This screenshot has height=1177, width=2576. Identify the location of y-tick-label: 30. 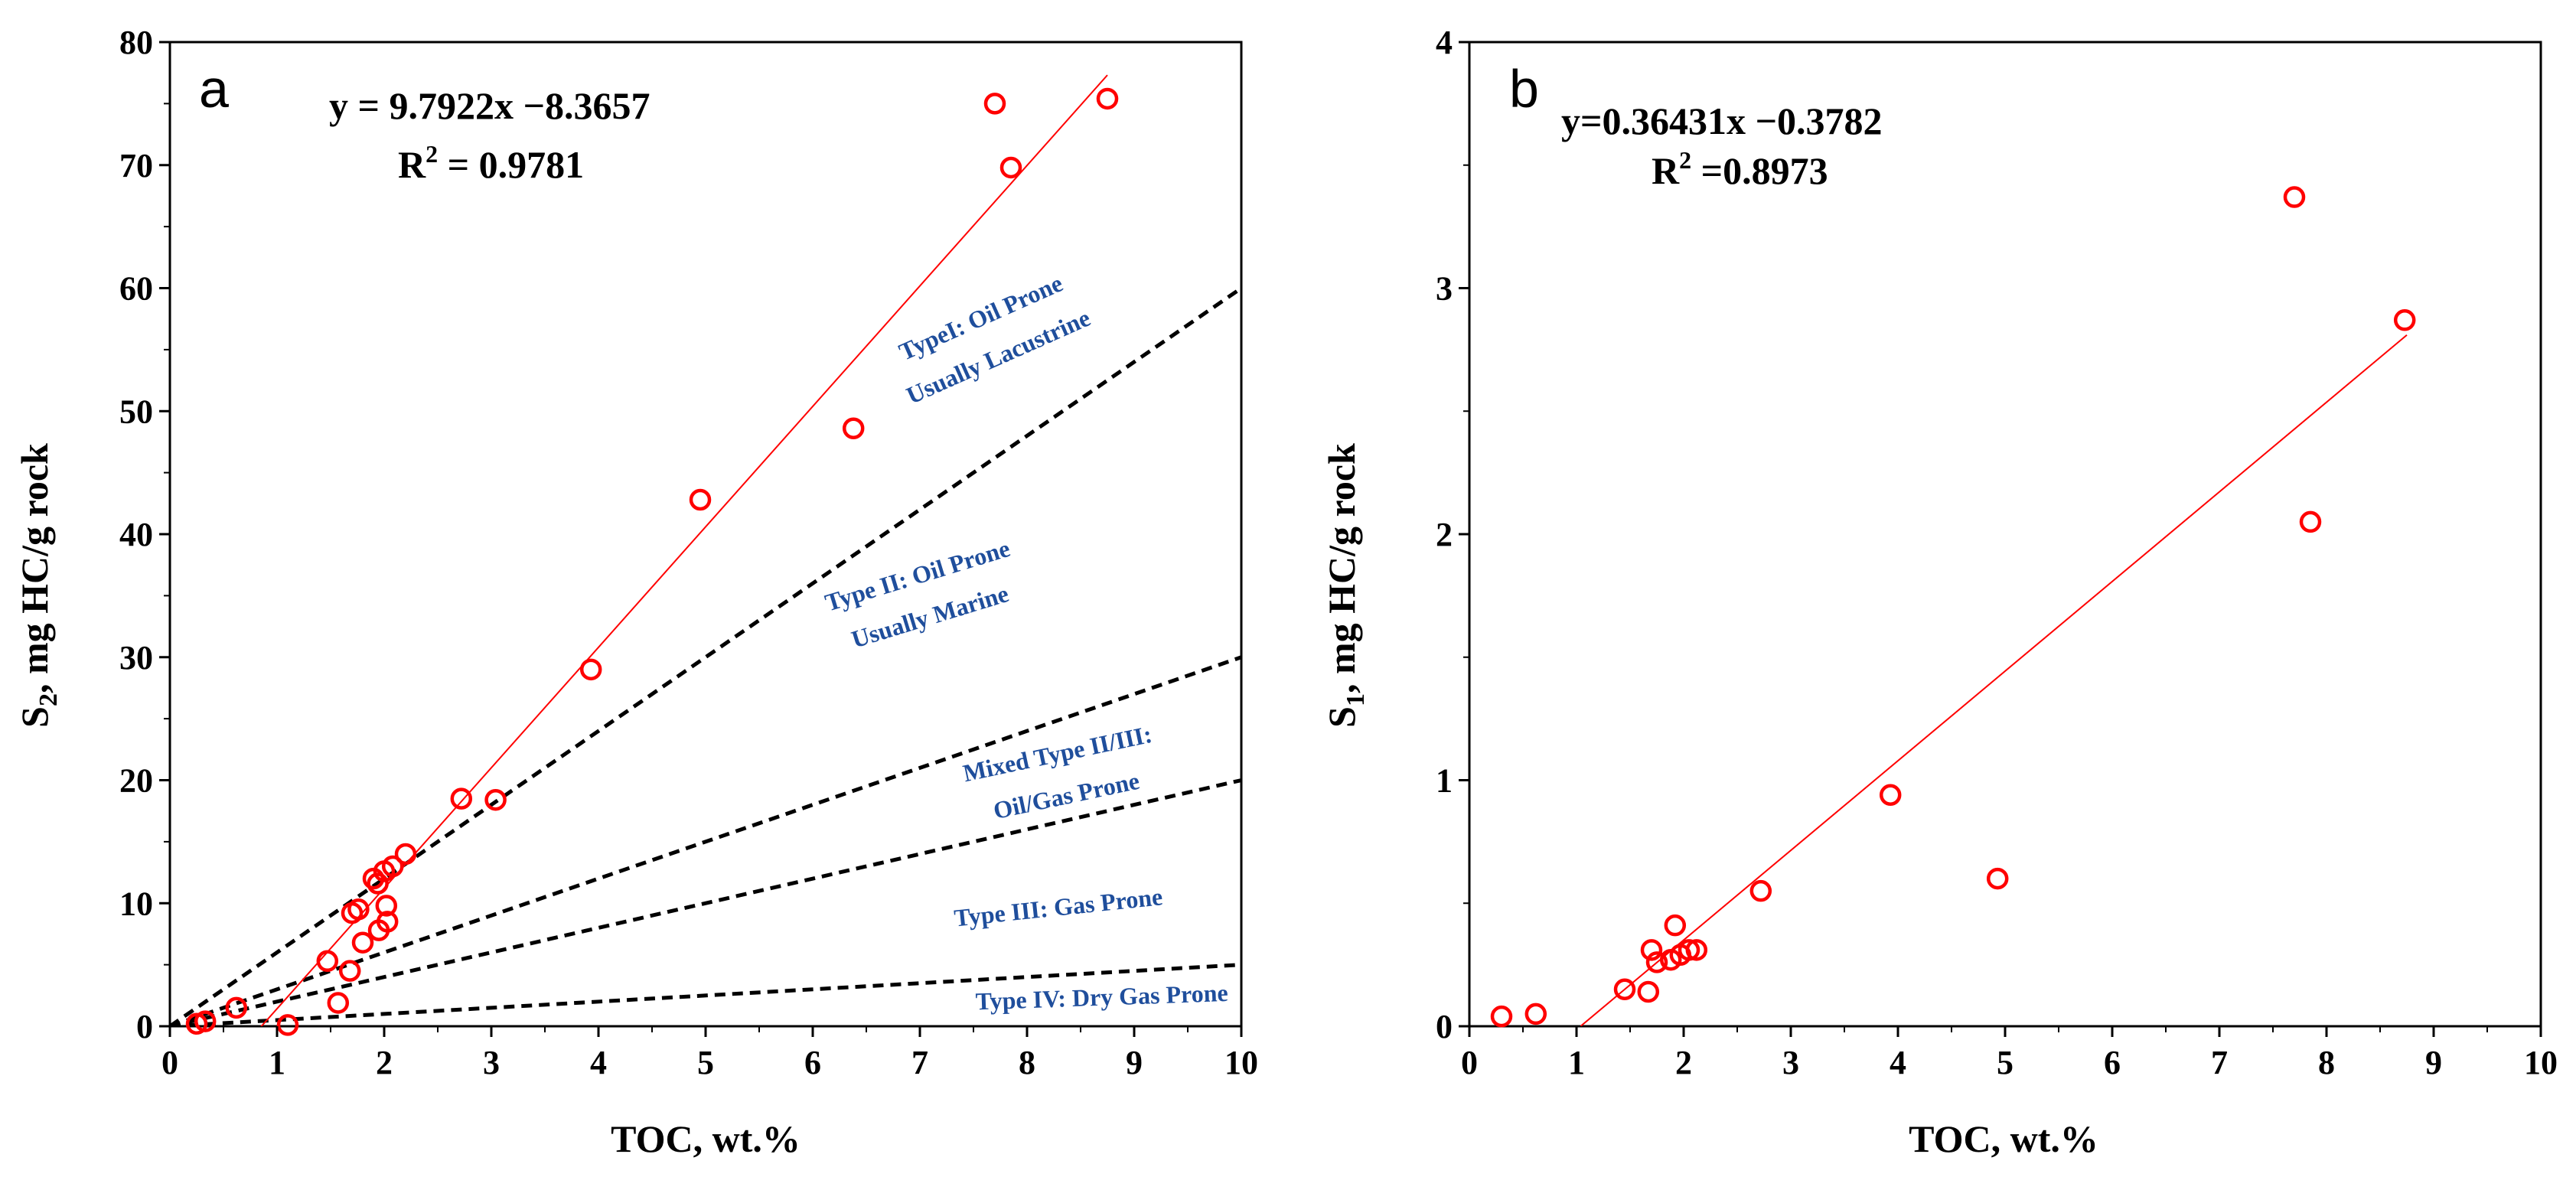
(136, 658).